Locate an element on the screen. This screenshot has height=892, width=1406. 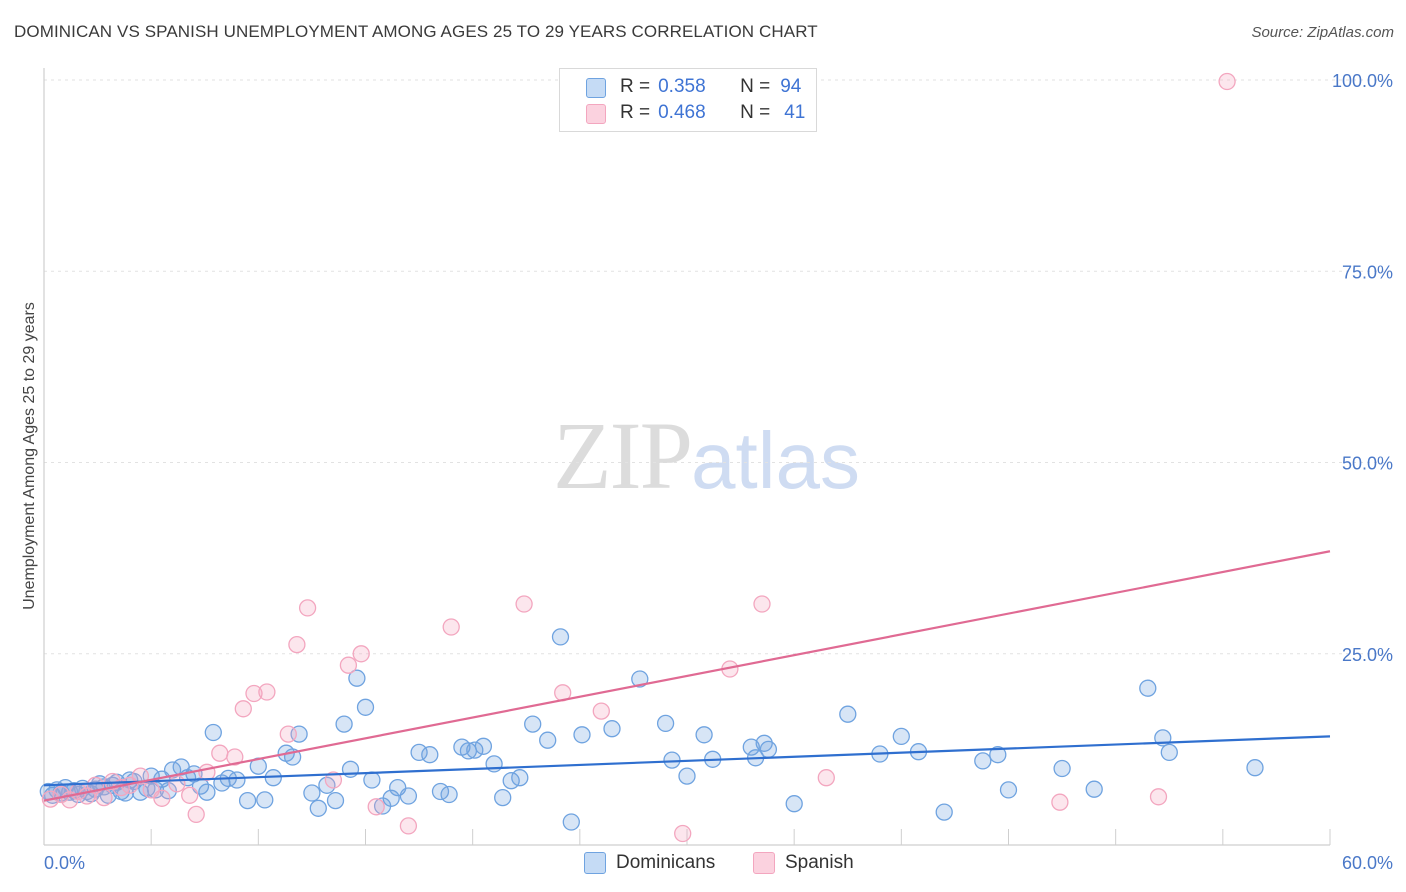
y-tick-label: 100.0% is located at coordinates (1362, 81).